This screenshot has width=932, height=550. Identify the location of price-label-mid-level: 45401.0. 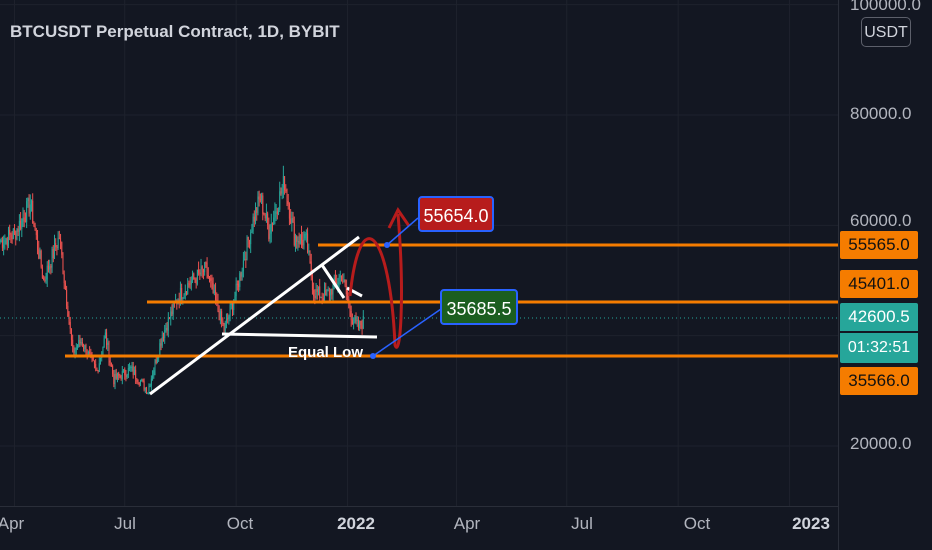
(879, 284).